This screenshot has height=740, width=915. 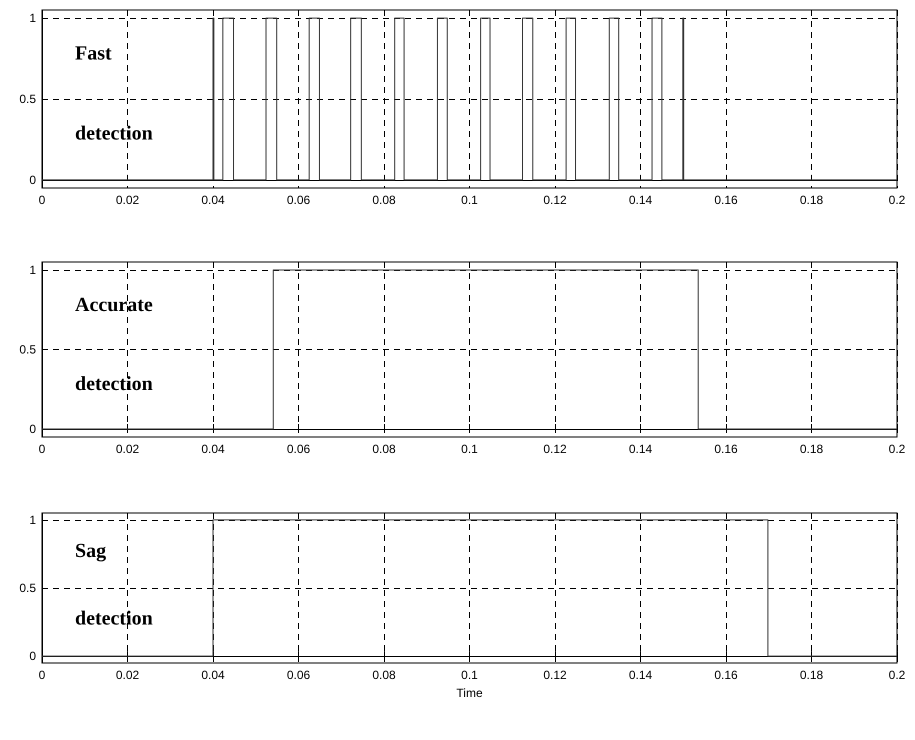 What do you see at coordinates (90, 551) in the screenshot?
I see `annotation: Sag` at bounding box center [90, 551].